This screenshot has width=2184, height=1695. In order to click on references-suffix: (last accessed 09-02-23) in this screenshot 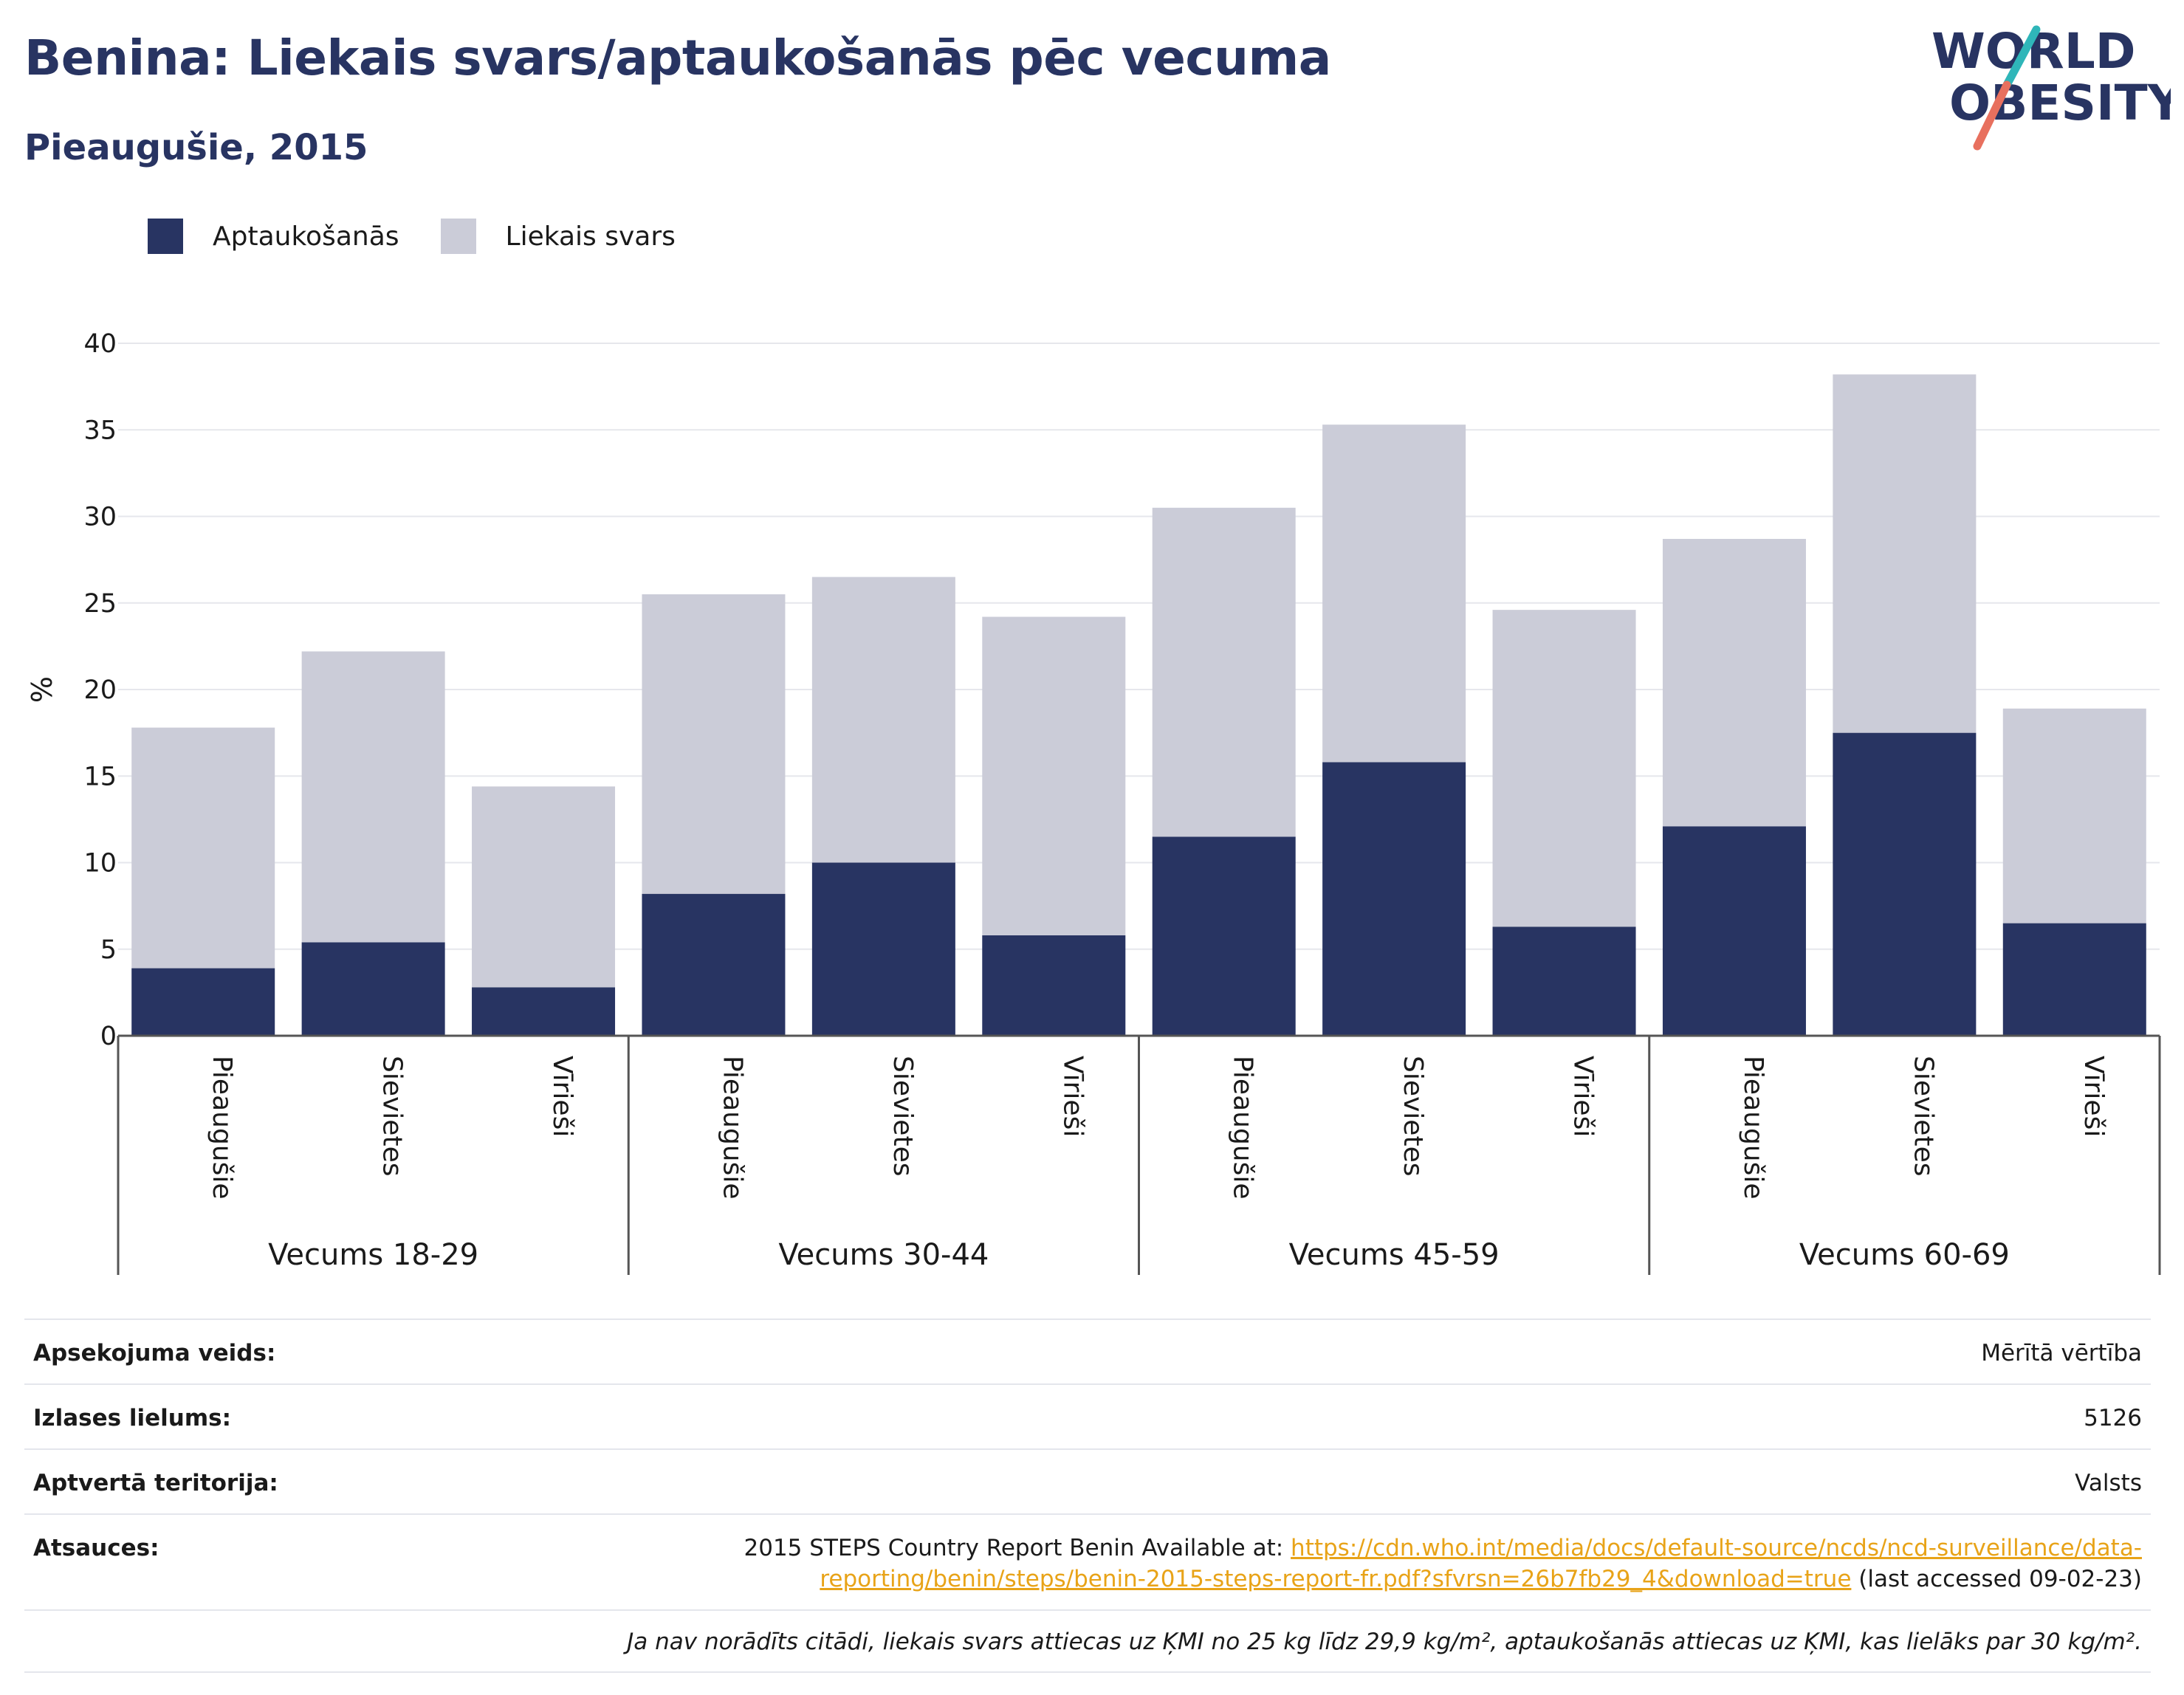, I will do `click(1997, 1579)`.